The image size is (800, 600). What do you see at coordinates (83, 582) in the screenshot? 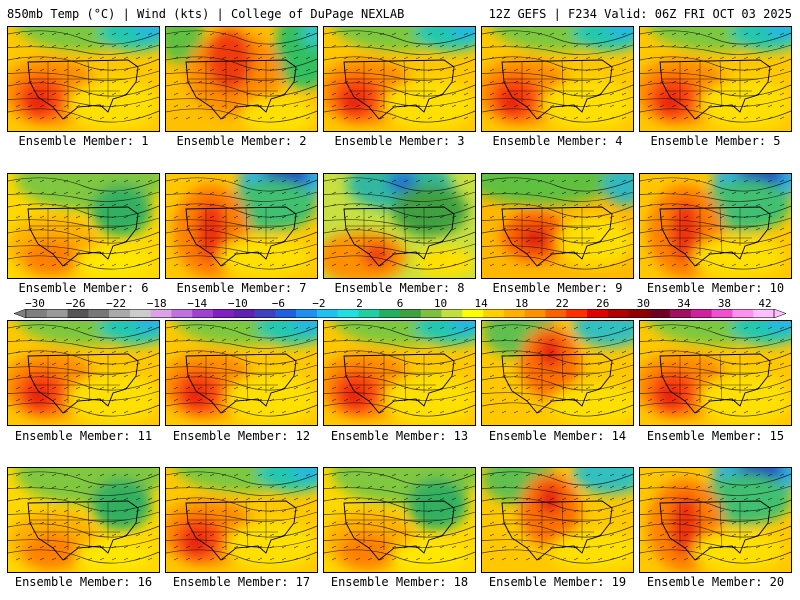
I see `ensemble-member-label: Ensemble Member: 16` at bounding box center [83, 582].